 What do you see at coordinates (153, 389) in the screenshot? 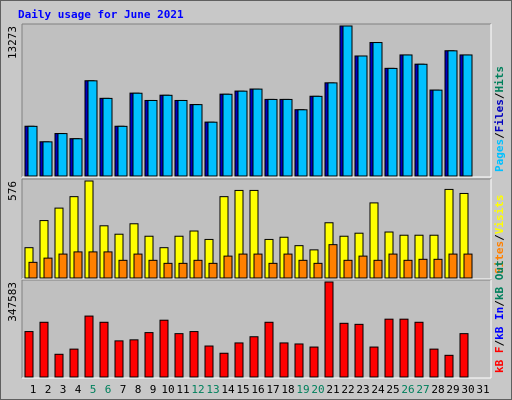
I see `x-tick-label: 9` at bounding box center [153, 389].